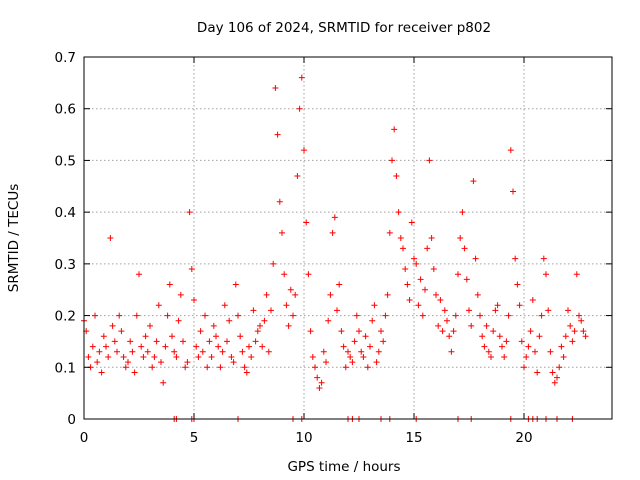  What do you see at coordinates (413, 438) in the screenshot?
I see `x-tick-label: 15` at bounding box center [413, 438].